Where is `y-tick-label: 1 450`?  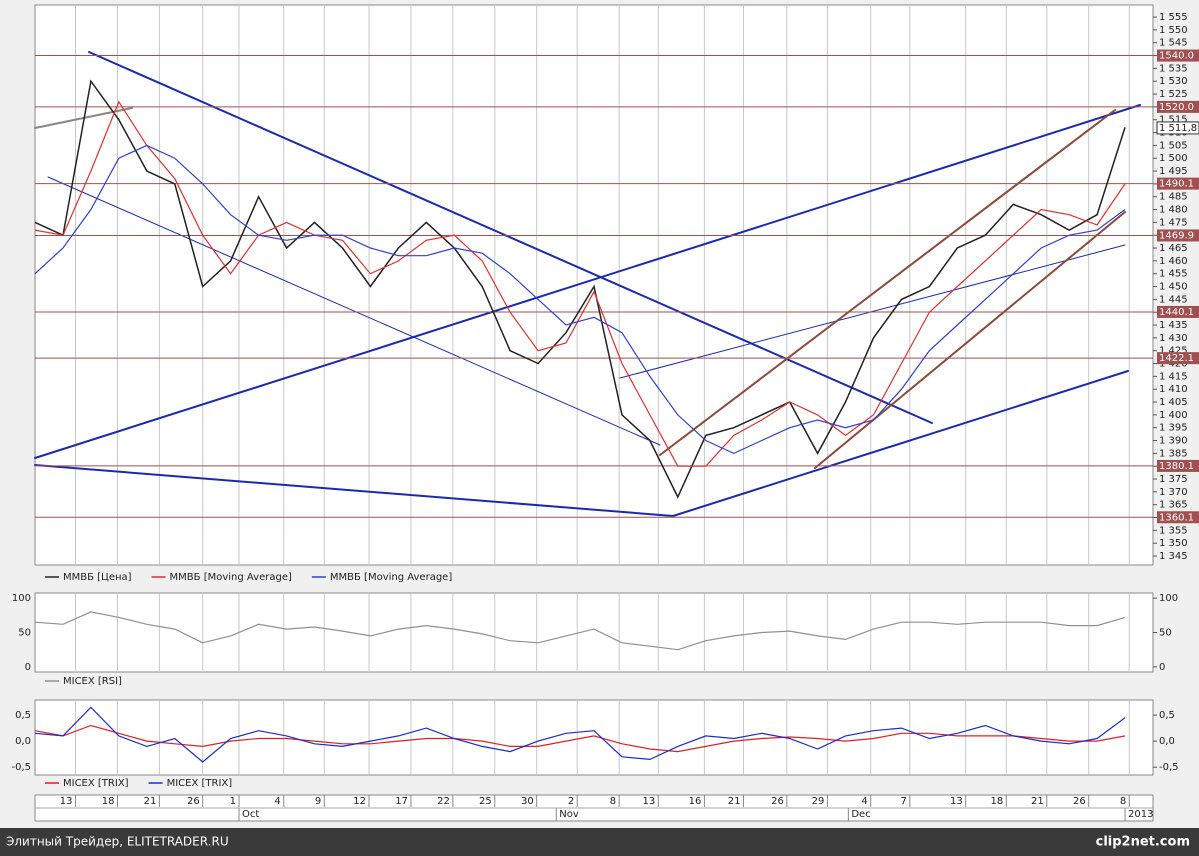
y-tick-label: 1 450 is located at coordinates (1173, 287).